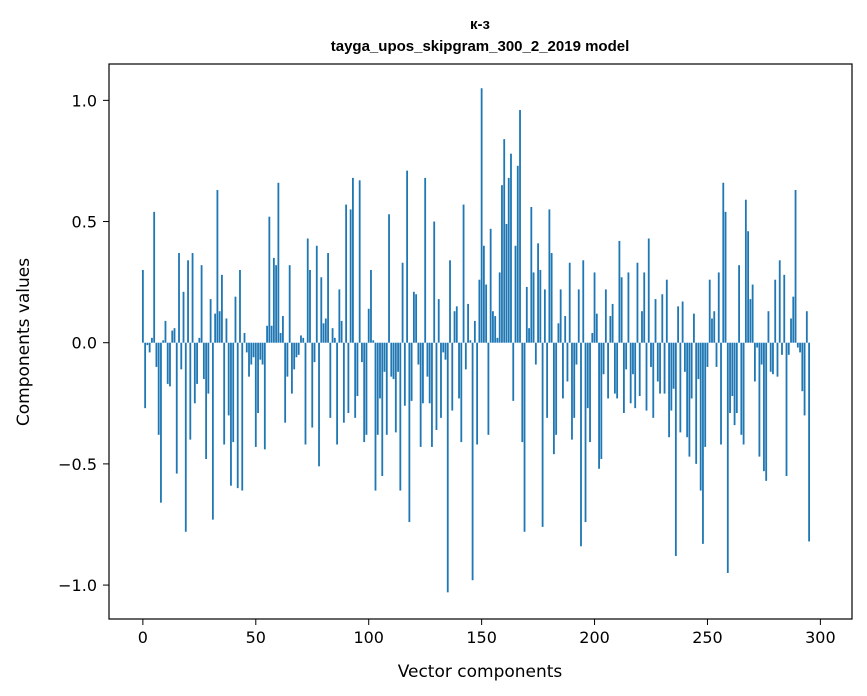 The image size is (867, 696). What do you see at coordinates (84, 222) in the screenshot?
I see `y-tick-label: 0.5` at bounding box center [84, 222].